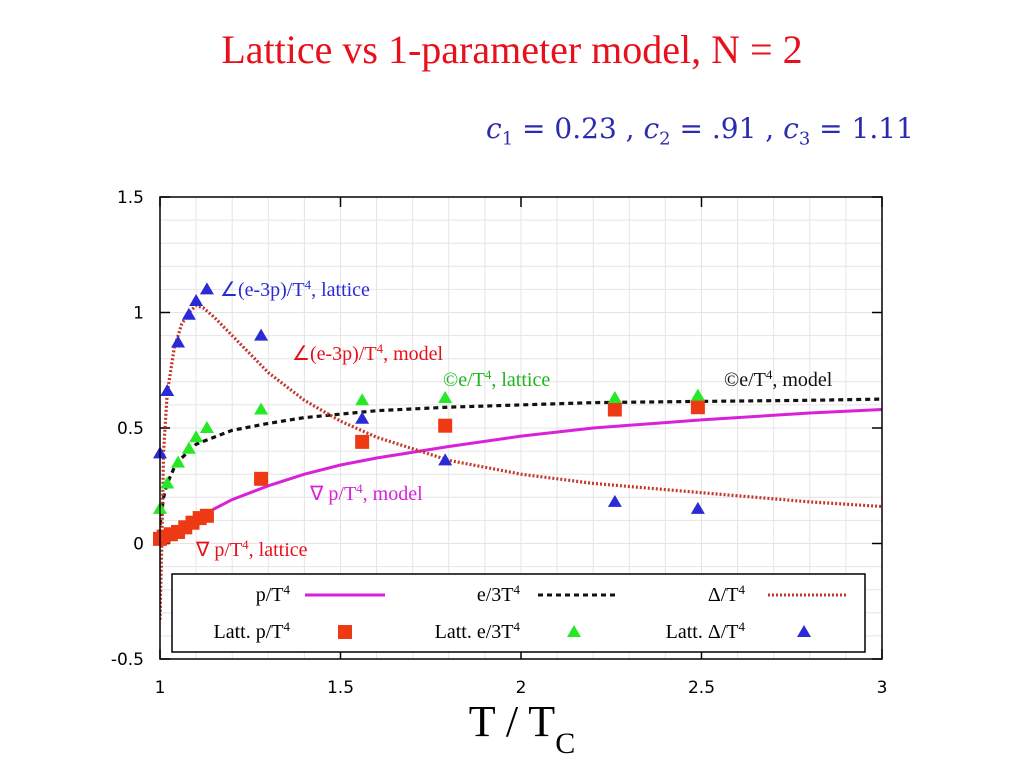  I want to click on parameter-values: c1 = 0.23 , c2 = .91 , c3 = 1.11, so click(700, 131).